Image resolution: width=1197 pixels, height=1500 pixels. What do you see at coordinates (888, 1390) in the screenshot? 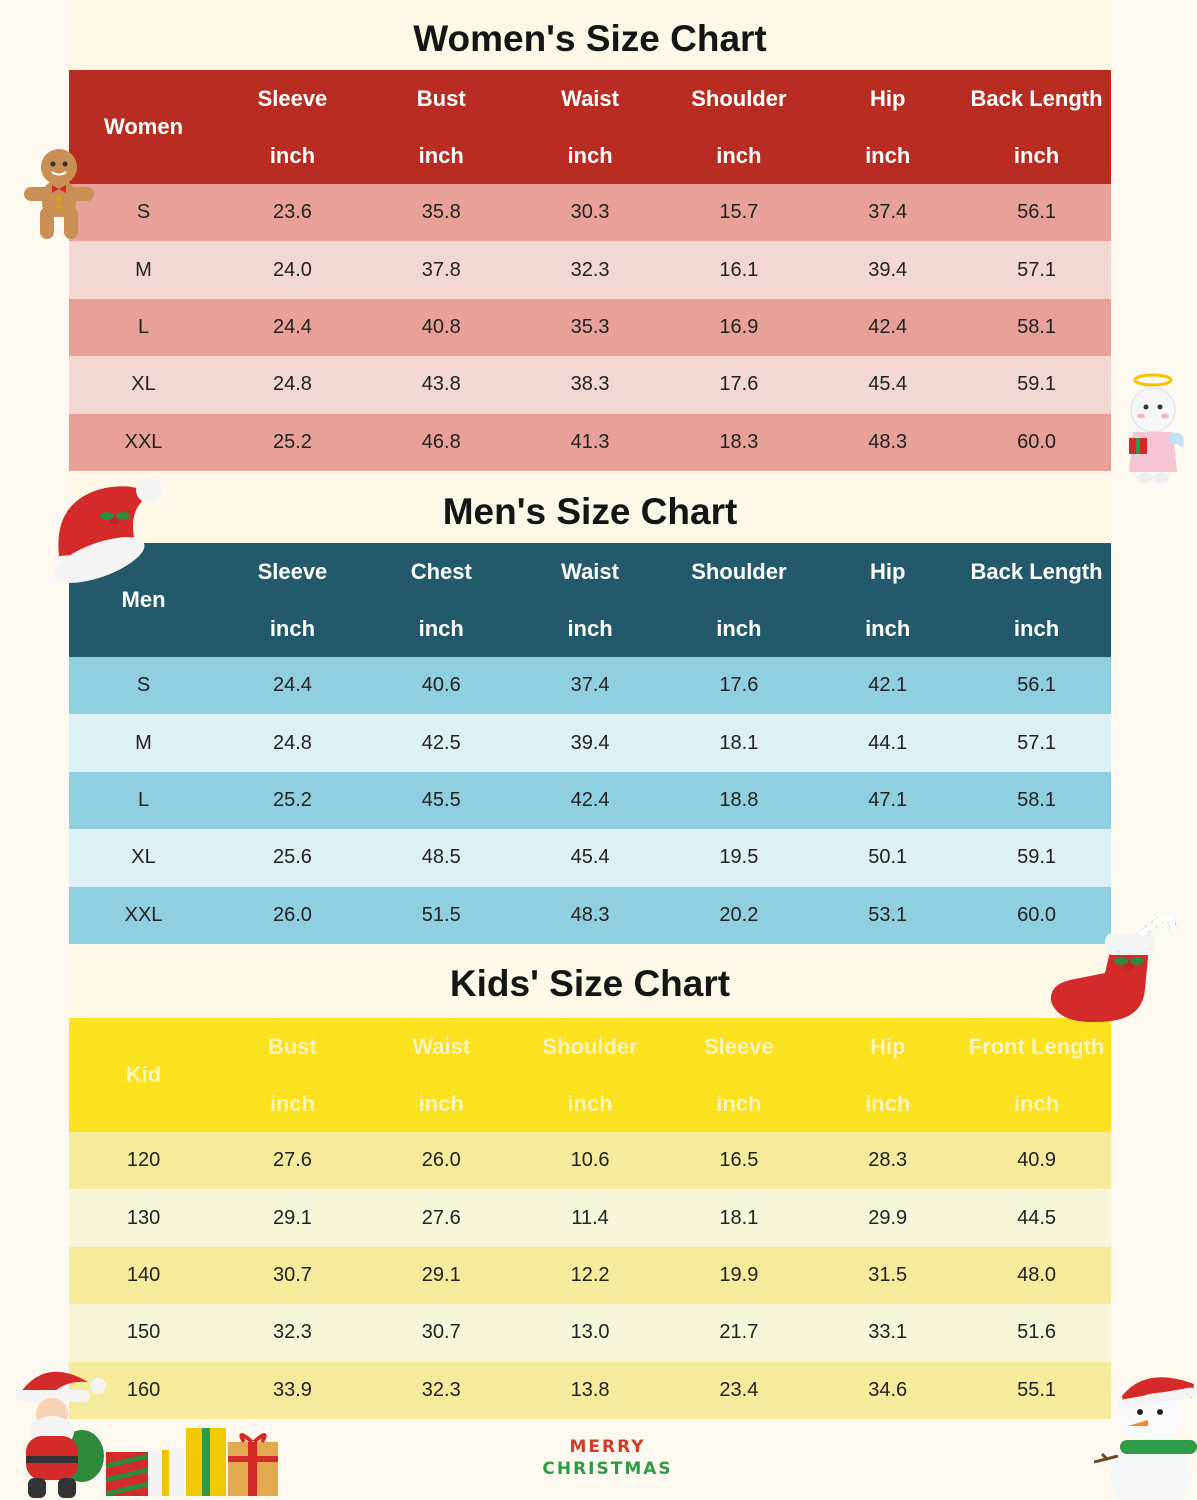
I see `measurement-cell: 34.6` at bounding box center [888, 1390].